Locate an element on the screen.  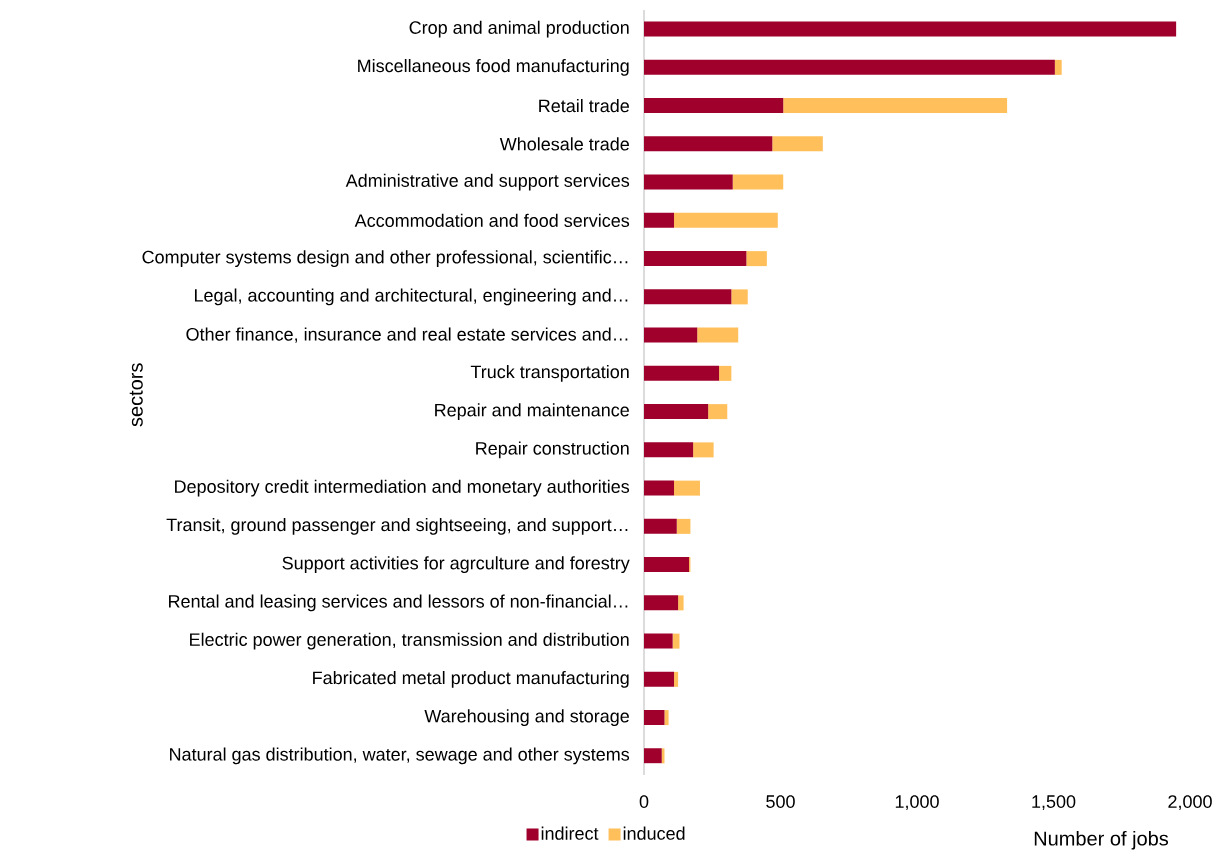
y-tick-label: Fabricated metal product manufacturing is located at coordinates (471, 679).